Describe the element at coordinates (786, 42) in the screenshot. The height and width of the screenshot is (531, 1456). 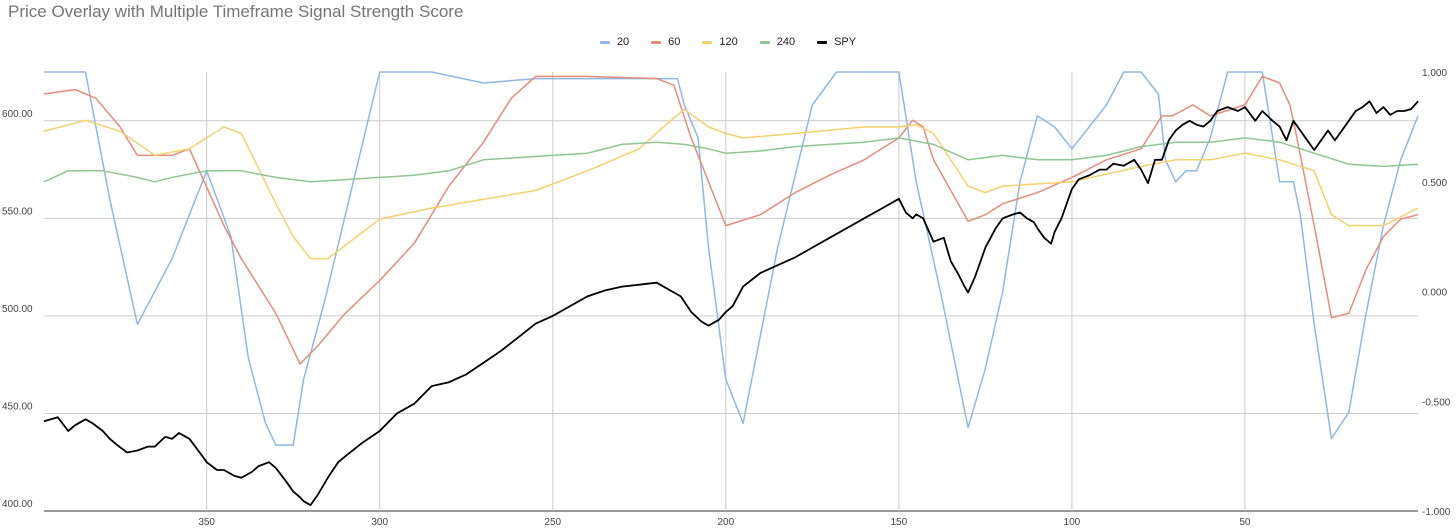
I see `legend-label: 240` at that location.